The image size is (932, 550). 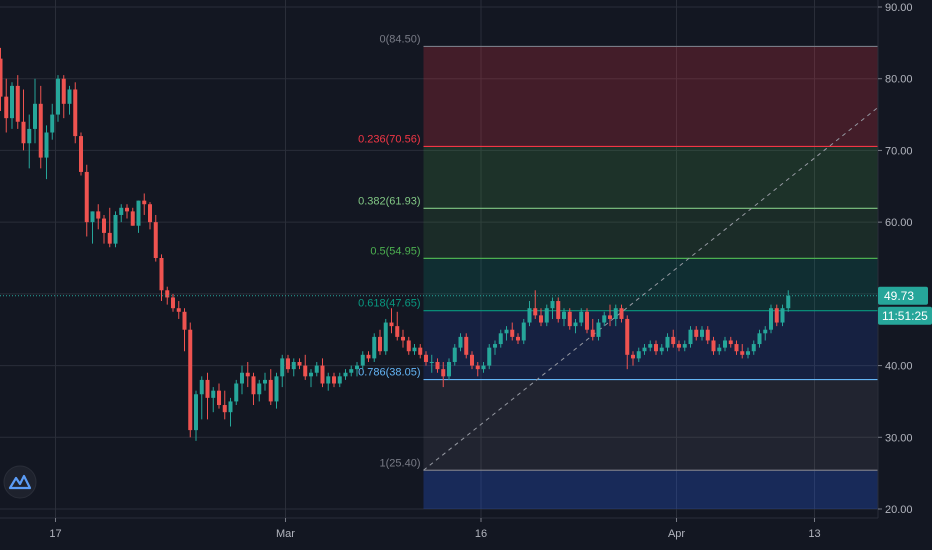 What do you see at coordinates (899, 223) in the screenshot?
I see `y-tick-label: 60.00` at bounding box center [899, 223].